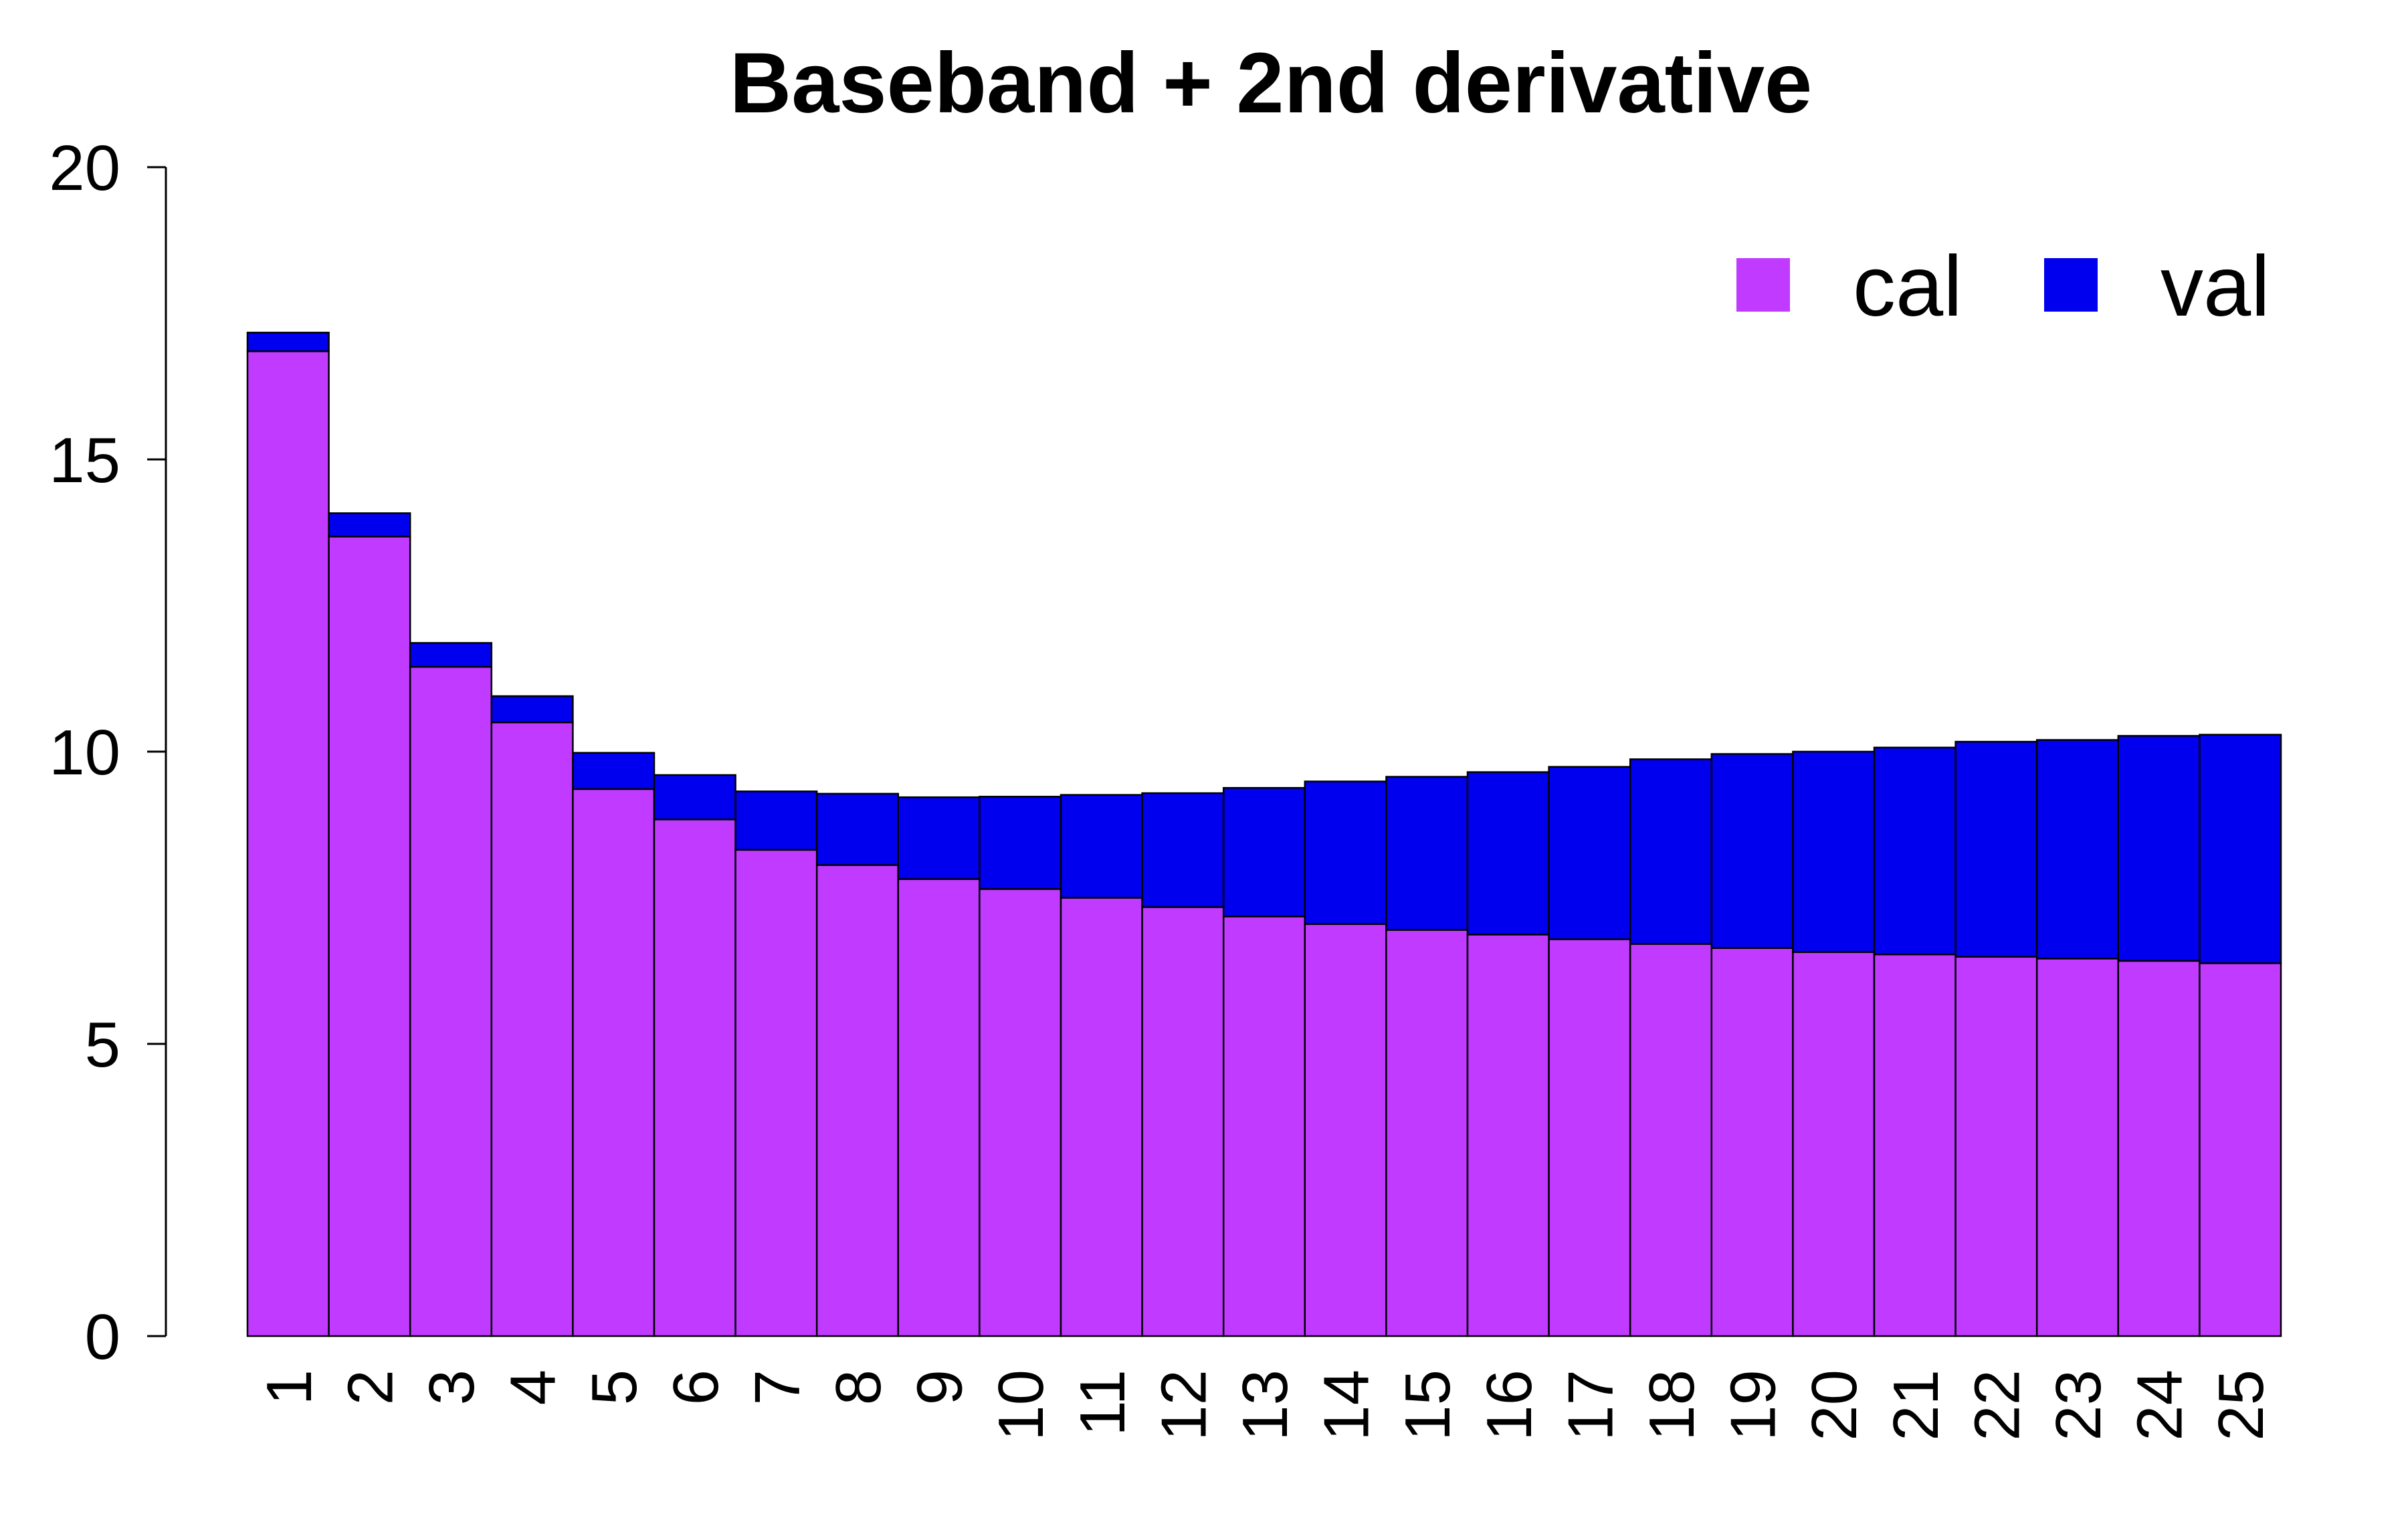 This screenshot has width=2408, height=1522. What do you see at coordinates (84, 460) in the screenshot?
I see `y-tick-label: 15` at bounding box center [84, 460].